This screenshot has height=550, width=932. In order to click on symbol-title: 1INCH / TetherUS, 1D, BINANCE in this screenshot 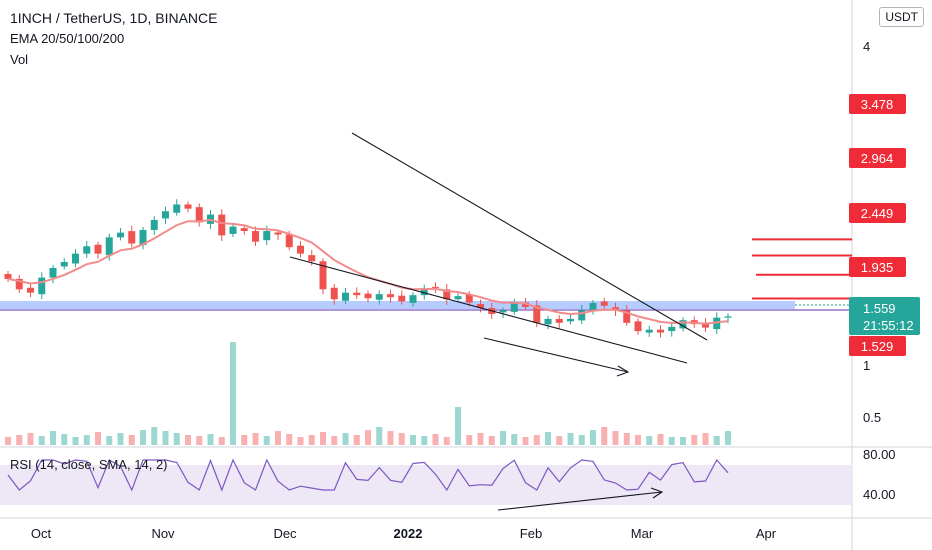, I will do `click(114, 18)`.